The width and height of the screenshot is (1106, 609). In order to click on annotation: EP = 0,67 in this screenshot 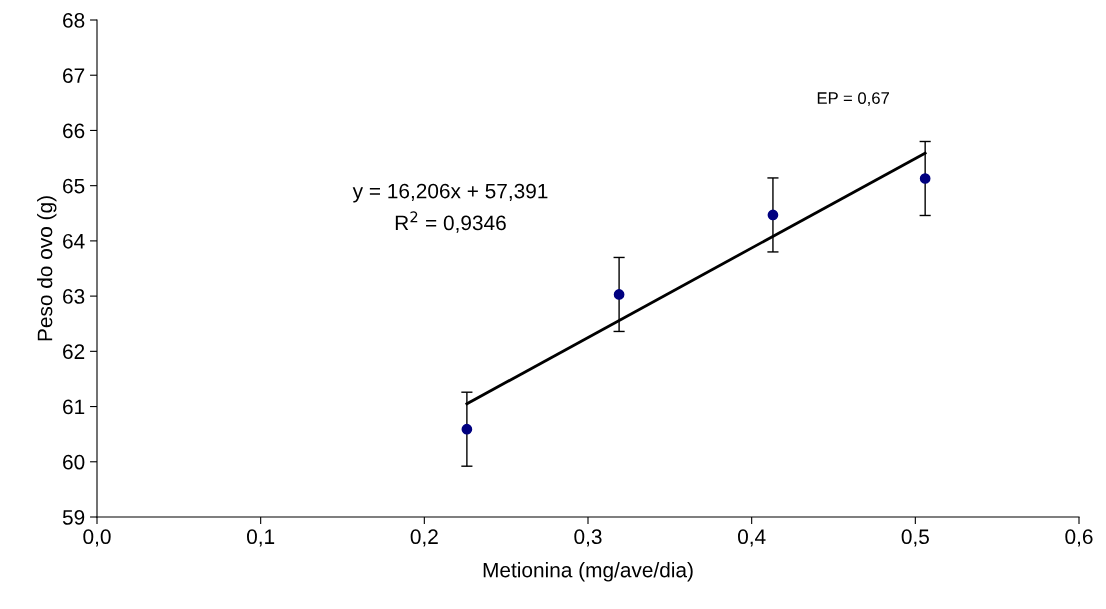, I will do `click(853, 99)`.